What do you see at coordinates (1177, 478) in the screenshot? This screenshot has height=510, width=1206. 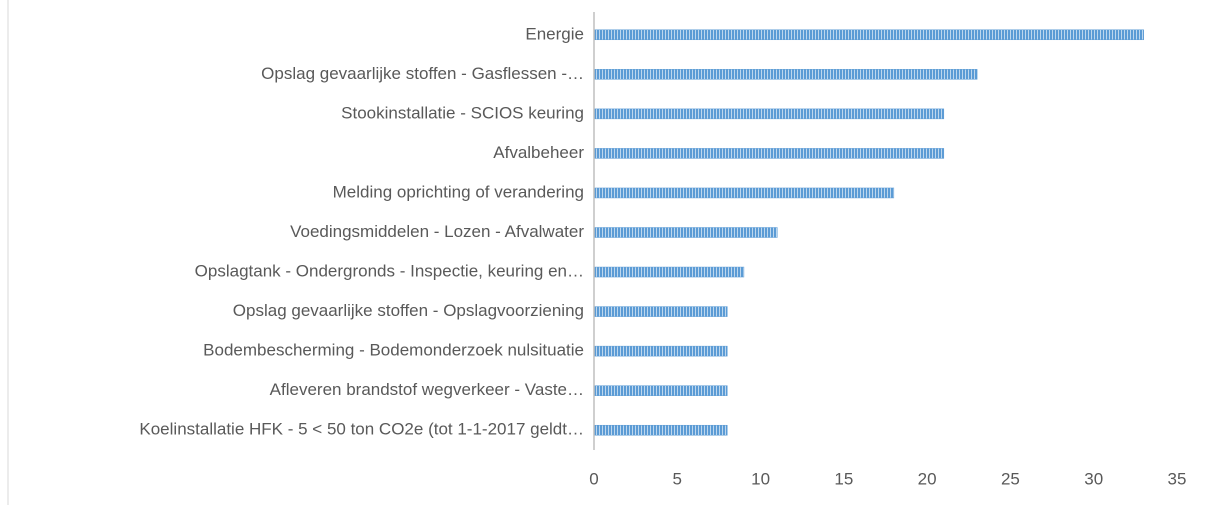 I see `x-tick-label: 35` at bounding box center [1177, 478].